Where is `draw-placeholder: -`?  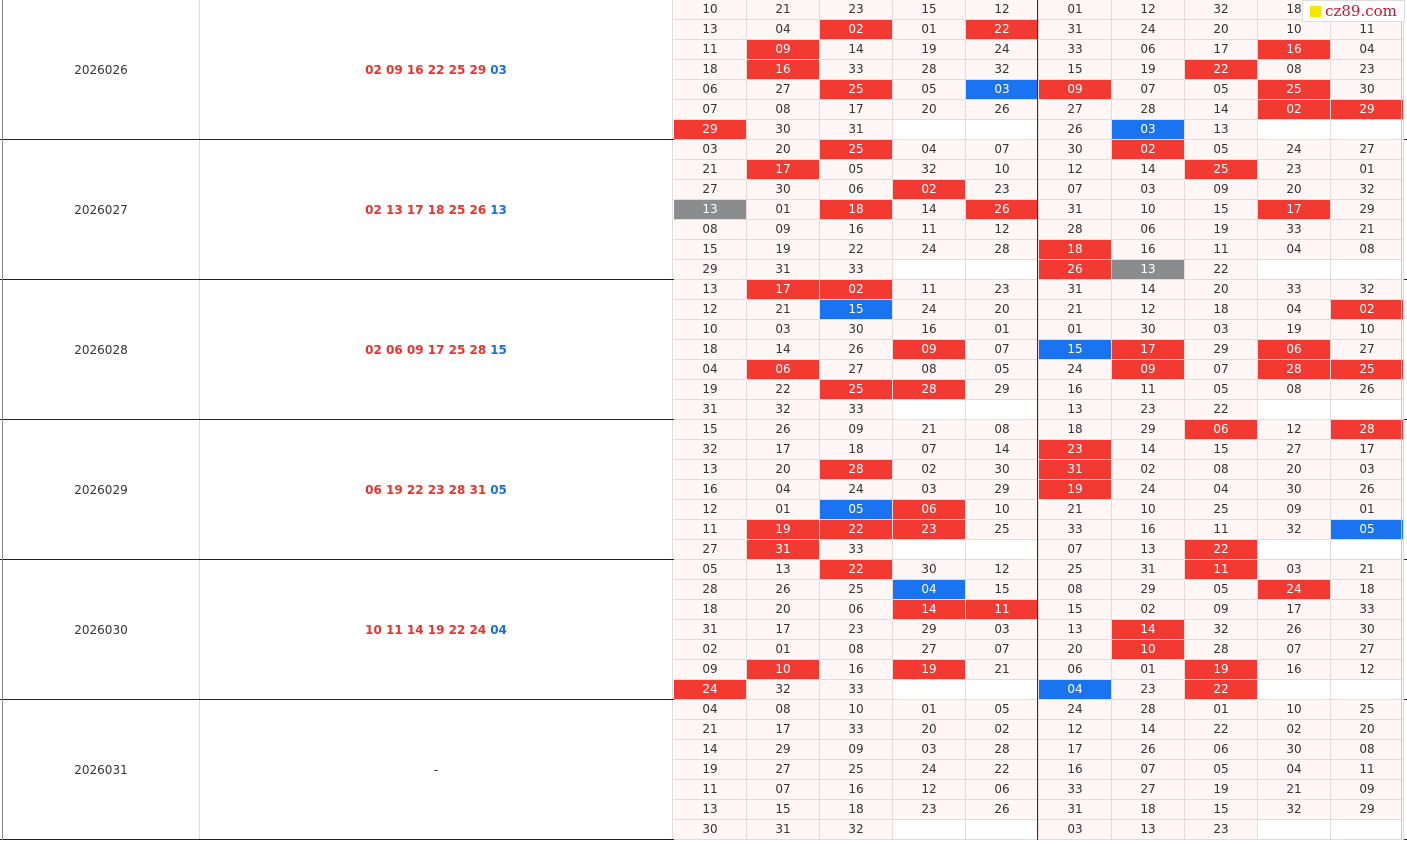 draw-placeholder: - is located at coordinates (436, 769).